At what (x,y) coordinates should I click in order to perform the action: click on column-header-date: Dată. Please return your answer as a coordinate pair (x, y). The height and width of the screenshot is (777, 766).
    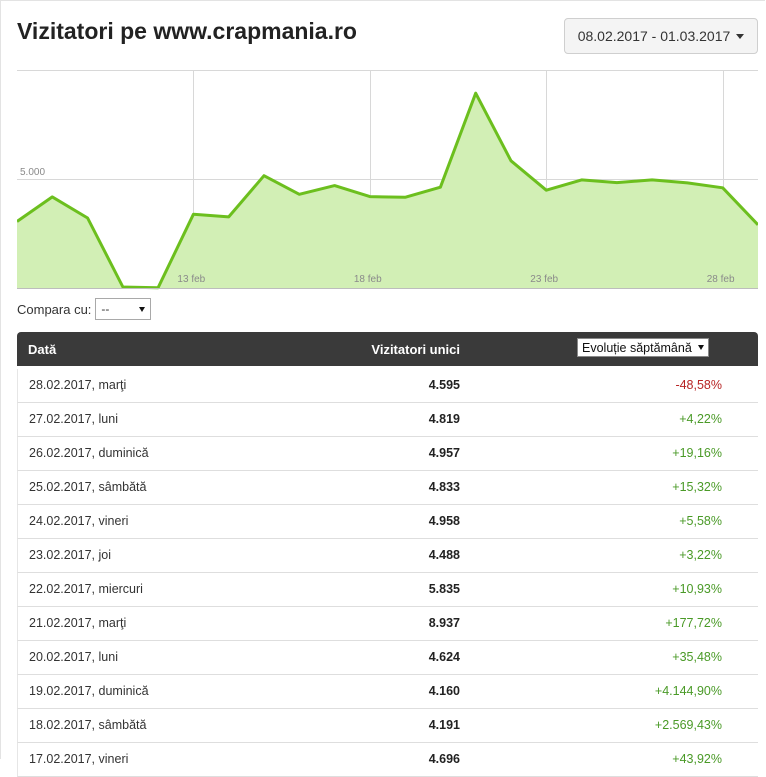
    Looking at the image, I should click on (42, 349).